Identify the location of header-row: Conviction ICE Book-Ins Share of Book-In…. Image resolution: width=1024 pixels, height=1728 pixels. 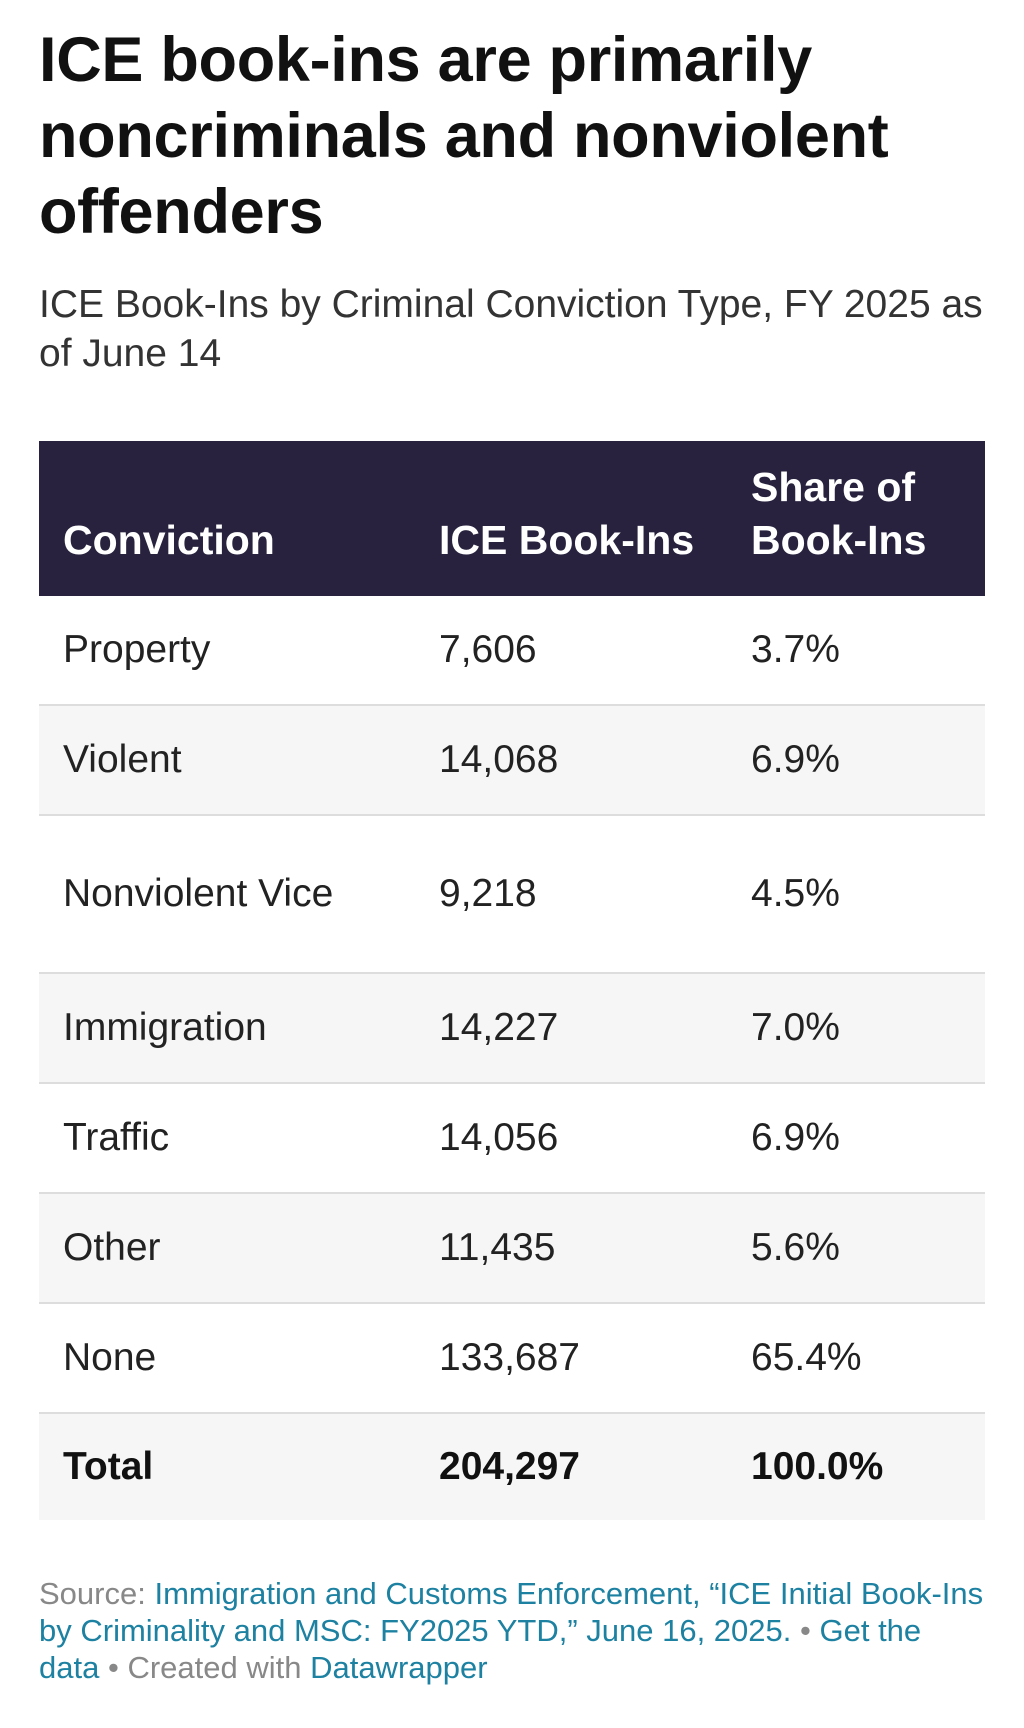
(512, 518).